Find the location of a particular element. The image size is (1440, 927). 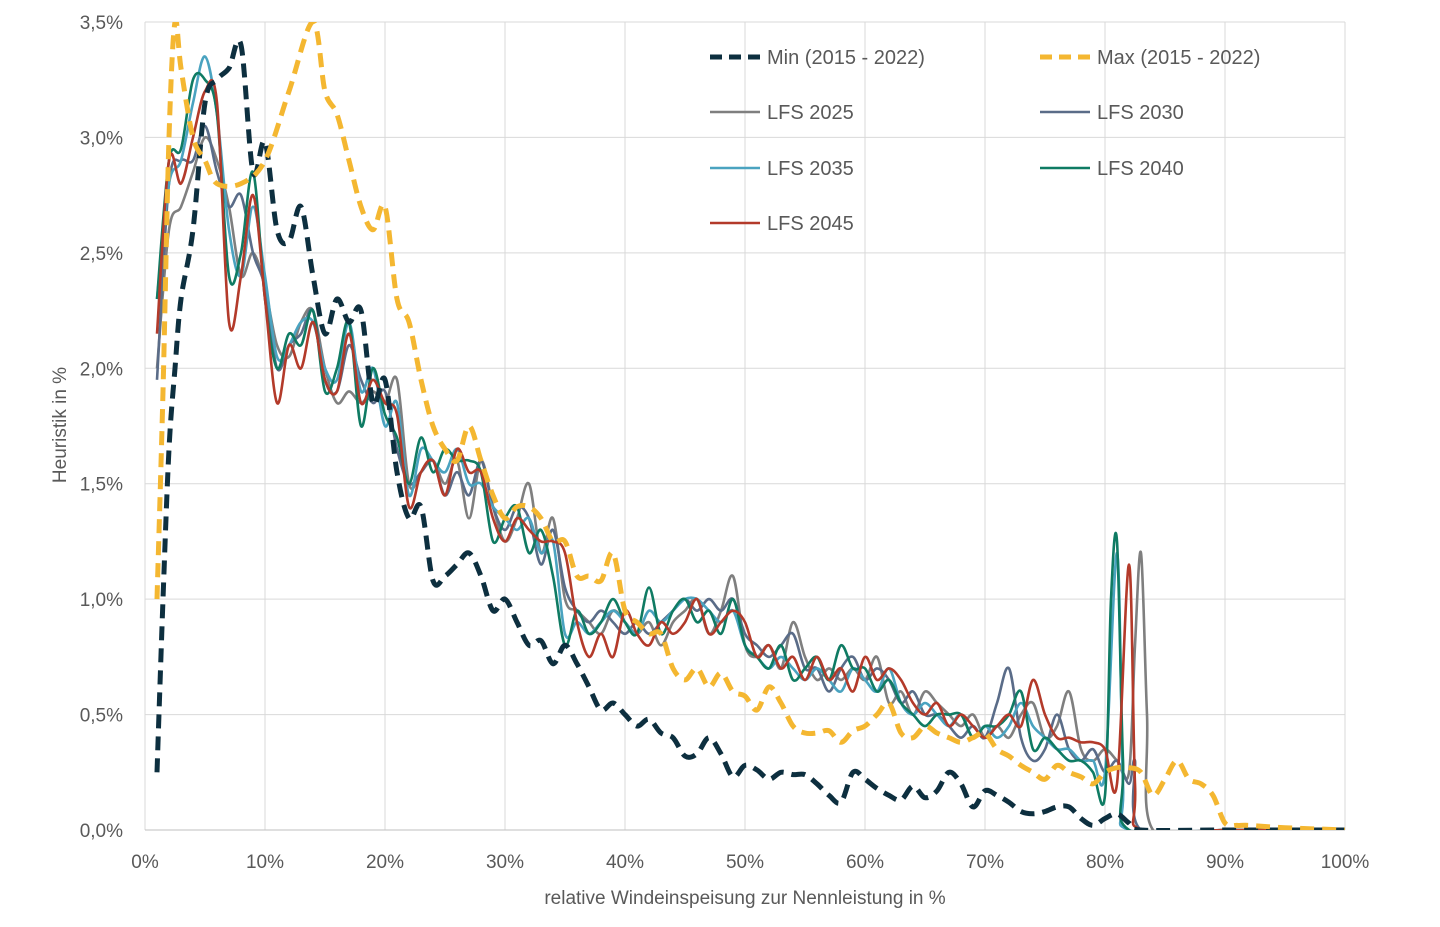

legend-label: LFS 2035 is located at coordinates (810, 169).